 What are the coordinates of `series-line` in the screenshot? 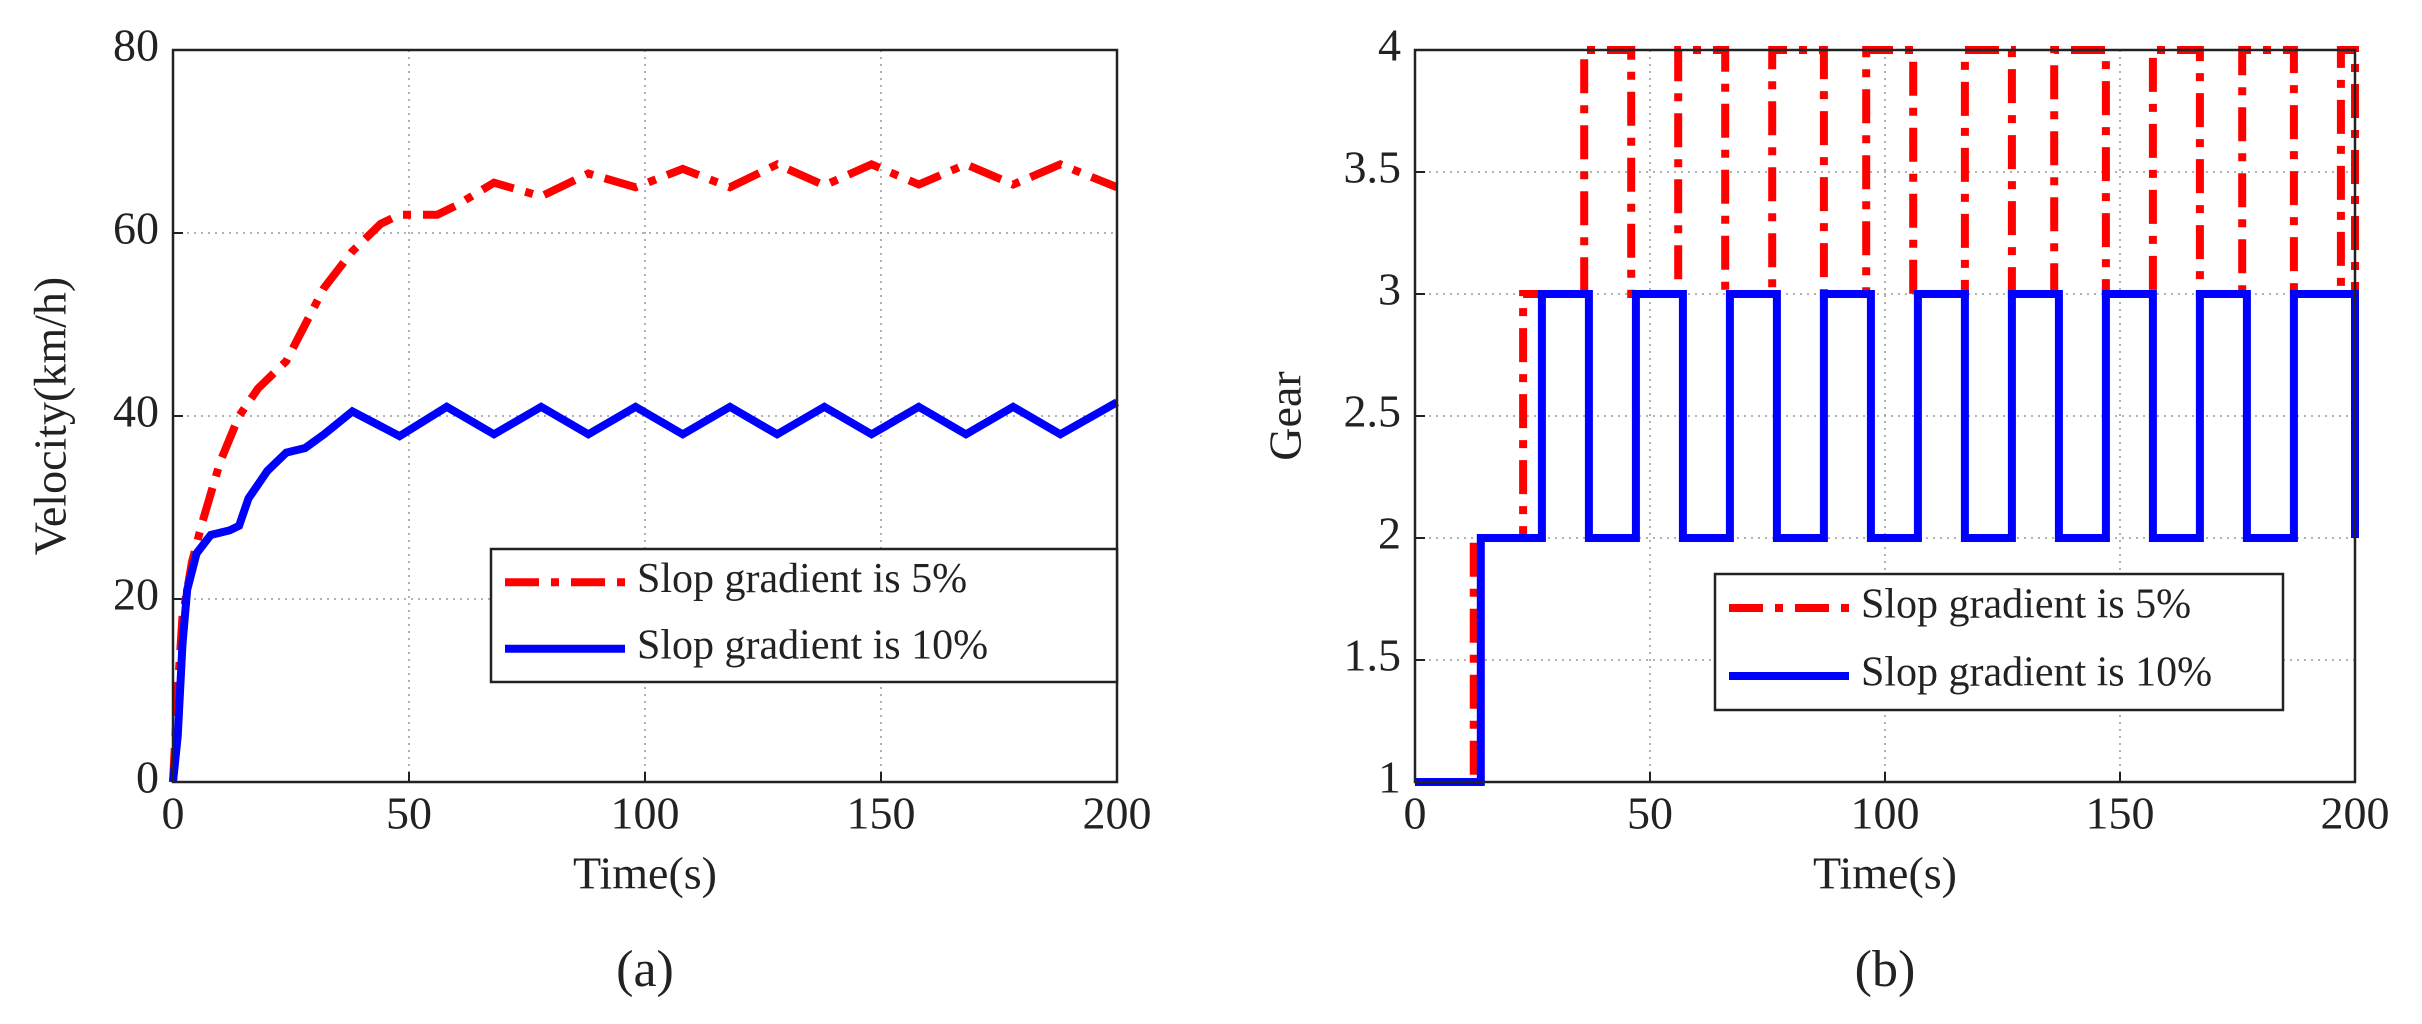 It's located at (644, 590).